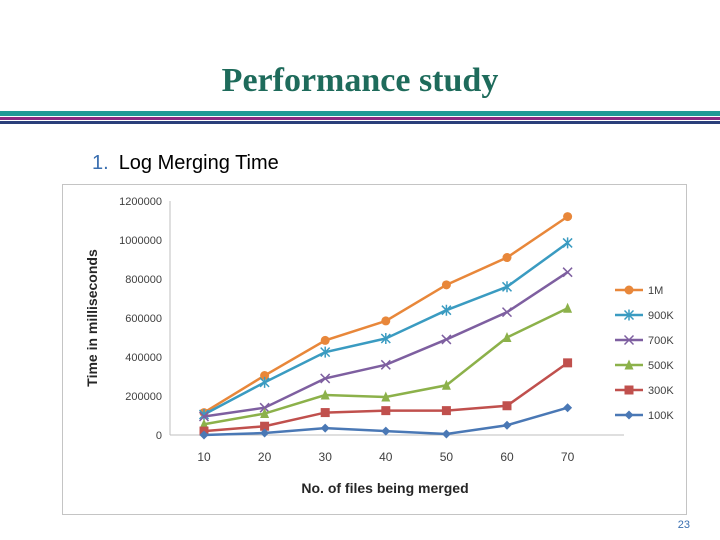  Describe the element at coordinates (143, 358) in the screenshot. I see `y-tick-label: 400000` at that location.